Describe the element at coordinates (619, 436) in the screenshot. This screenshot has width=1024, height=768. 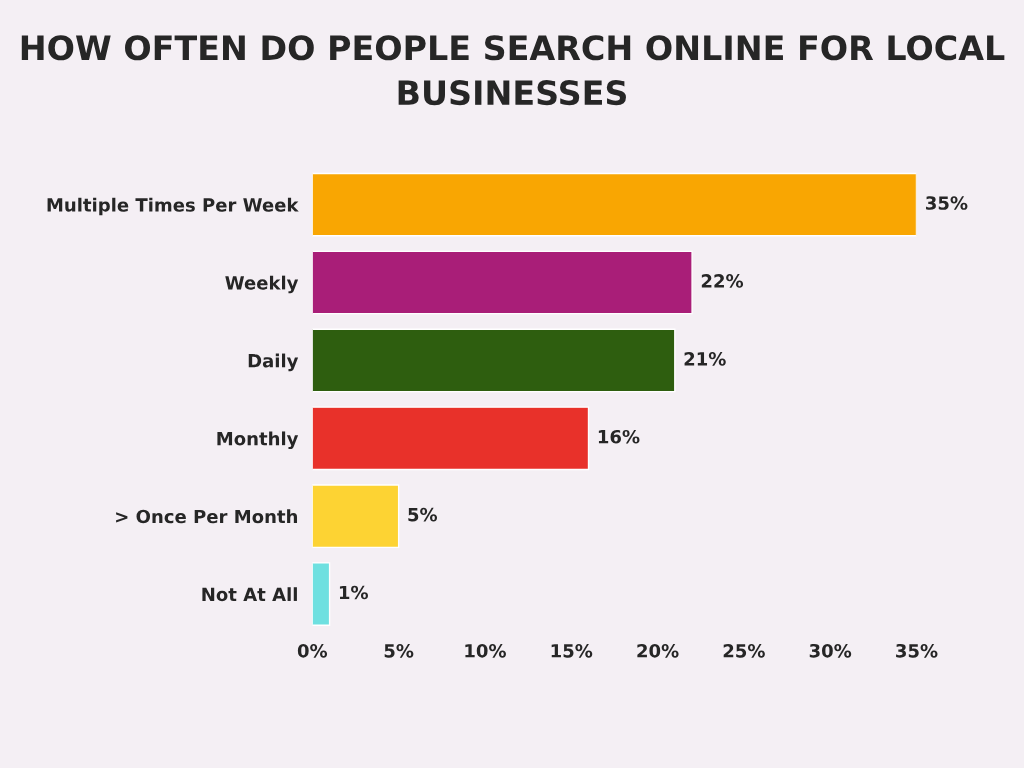
I see `data-label: 16%` at that location.